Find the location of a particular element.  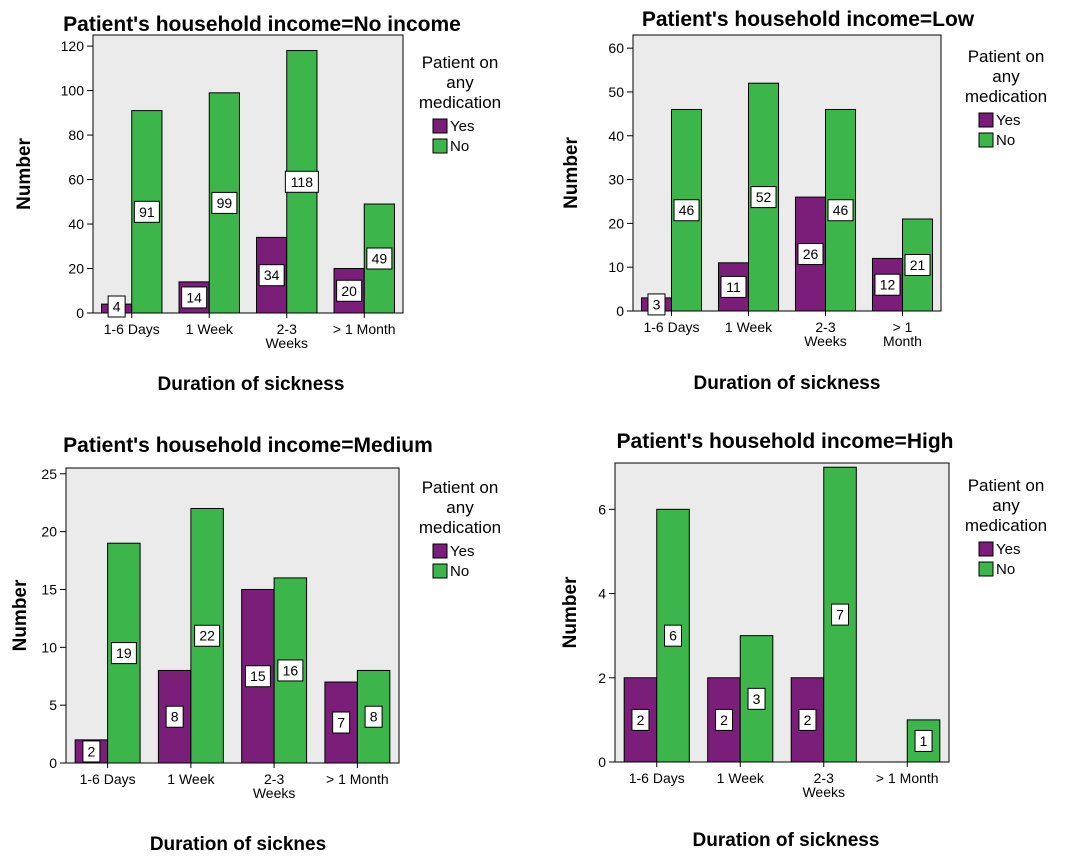

data-label: 2 is located at coordinates (641, 720).